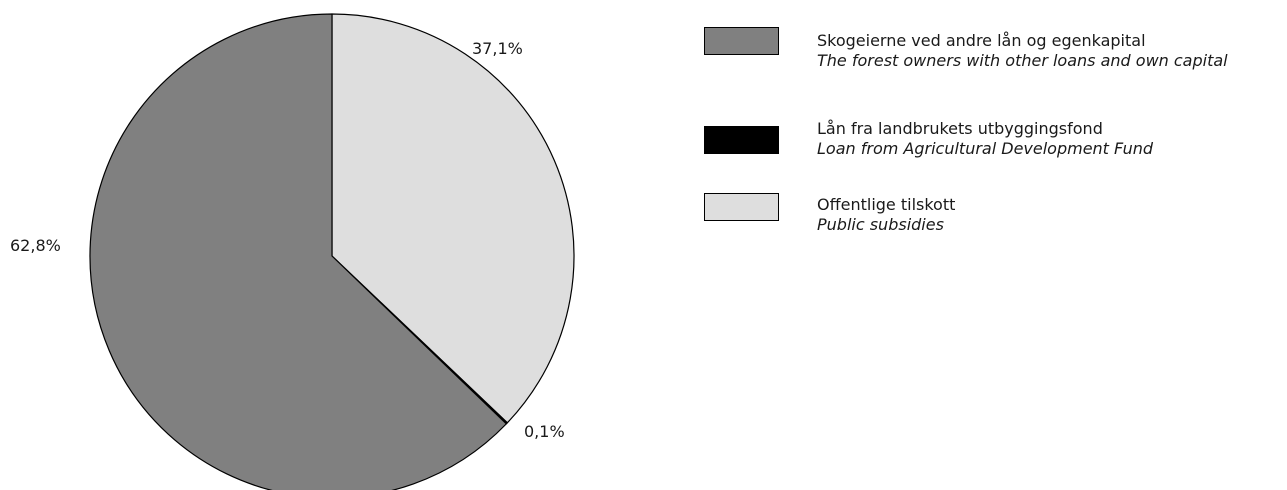 Image resolution: width=1287 pixels, height=490 pixels. What do you see at coordinates (497, 48) in the screenshot?
I see `slice-label-public-subsidies: 37,1%` at bounding box center [497, 48].